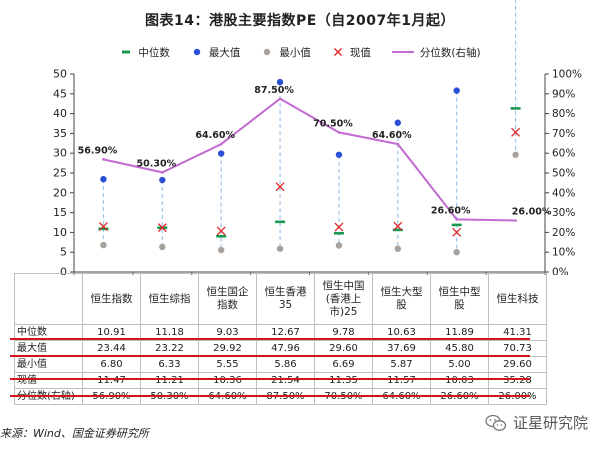 This screenshot has height=450, width=600. Describe the element at coordinates (563, 114) in the screenshot. I see `y-tick-label-right: 80%` at that location.